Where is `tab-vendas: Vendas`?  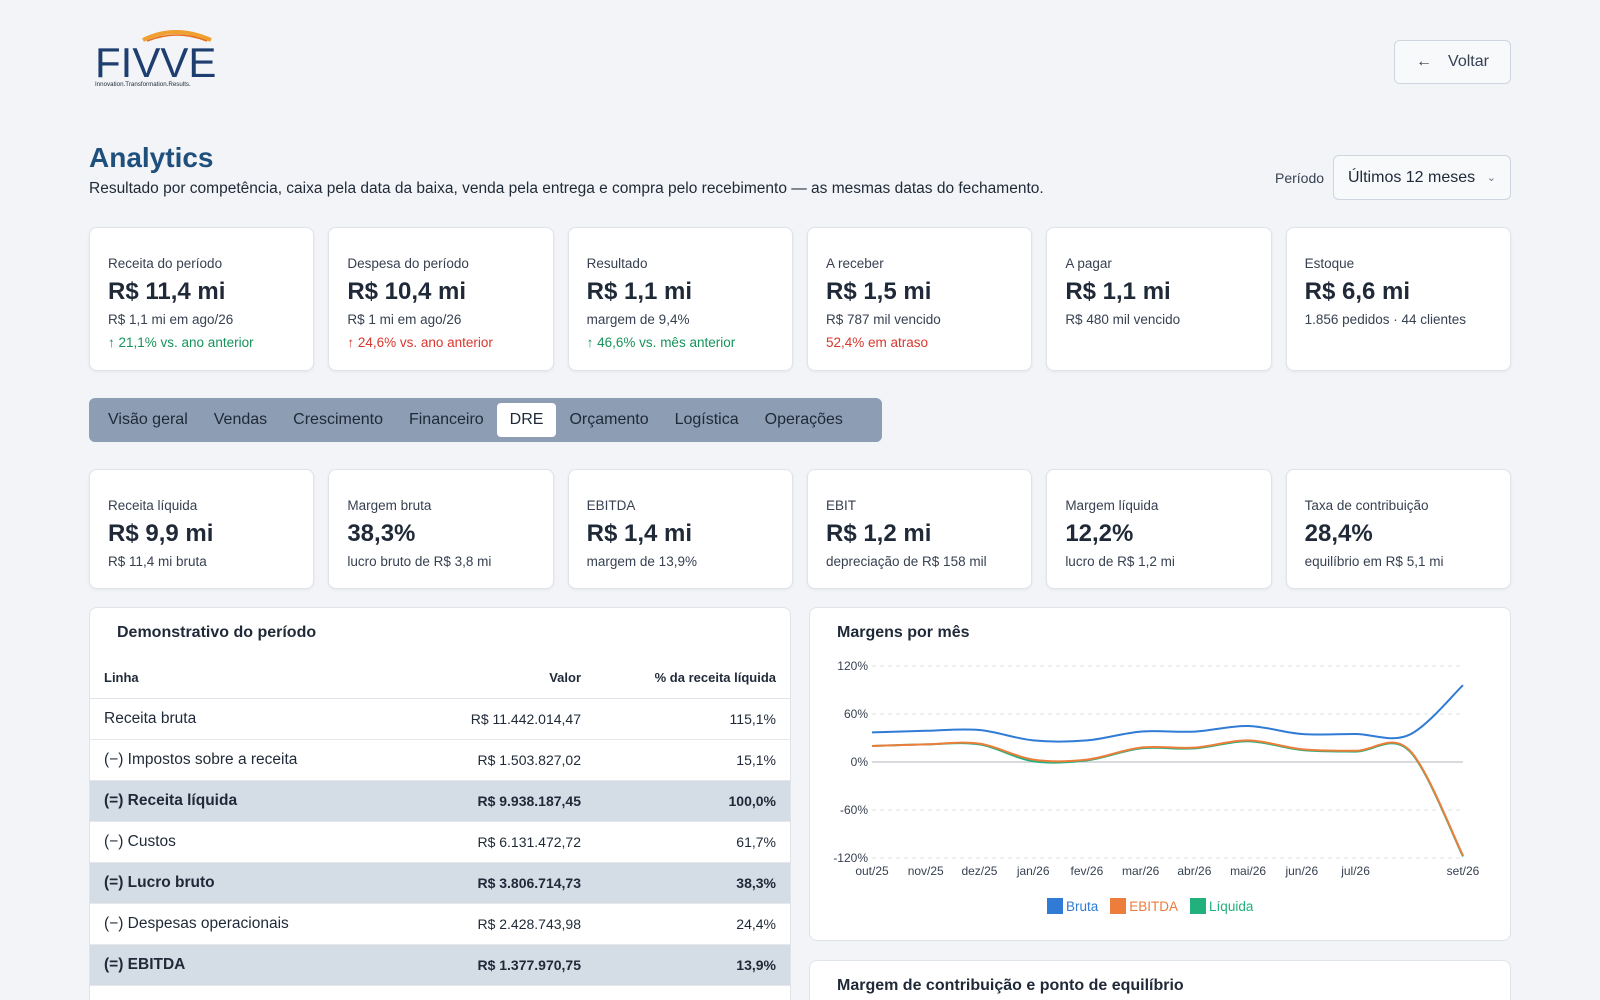
tab-vendas: Vendas is located at coordinates (240, 419).